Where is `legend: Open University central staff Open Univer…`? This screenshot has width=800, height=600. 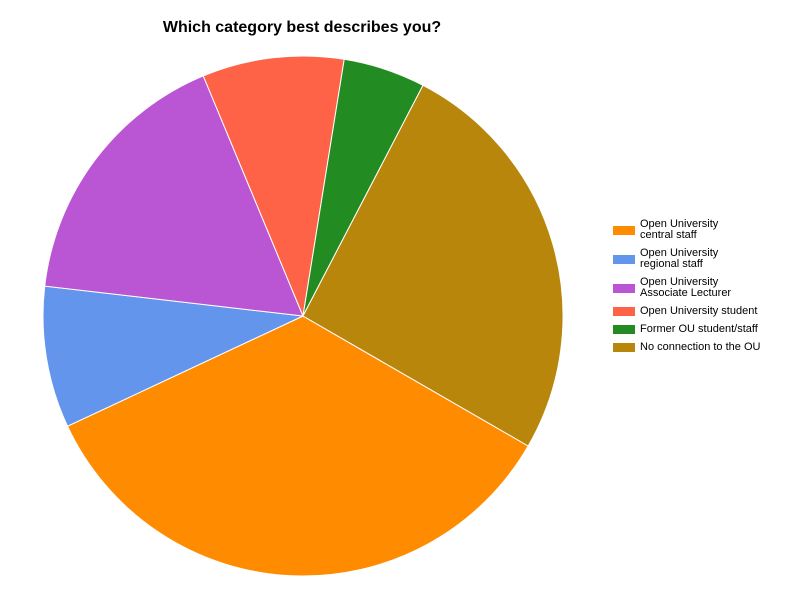
legend: Open University central staff Open Univer… is located at coordinates (686, 289).